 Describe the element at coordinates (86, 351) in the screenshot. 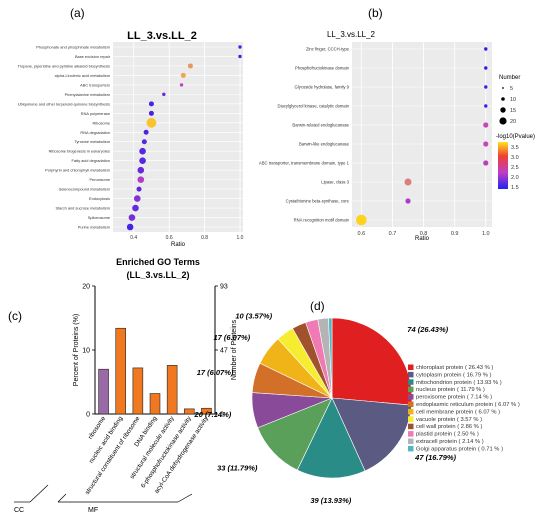

I see `panel-c-y-tick-label: 10` at that location.